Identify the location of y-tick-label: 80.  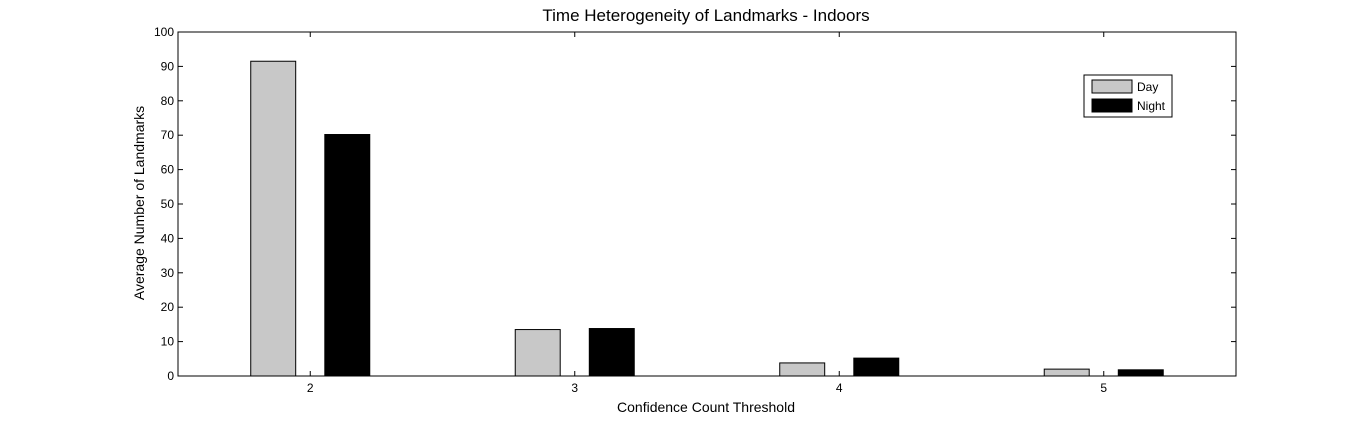
(168, 101).